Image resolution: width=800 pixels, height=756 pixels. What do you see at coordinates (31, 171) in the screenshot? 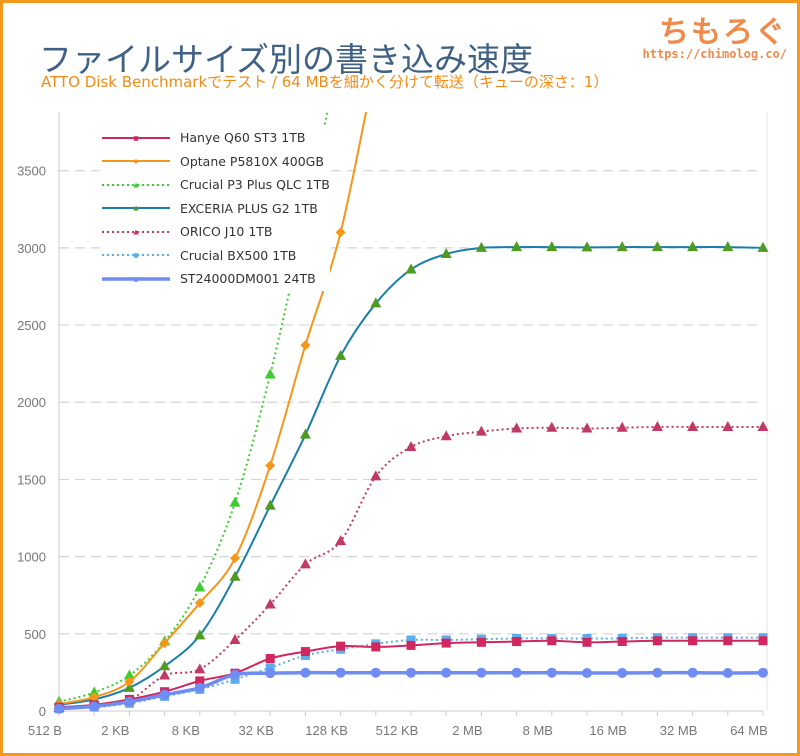
I see `y-tick-label: 3500` at bounding box center [31, 171].